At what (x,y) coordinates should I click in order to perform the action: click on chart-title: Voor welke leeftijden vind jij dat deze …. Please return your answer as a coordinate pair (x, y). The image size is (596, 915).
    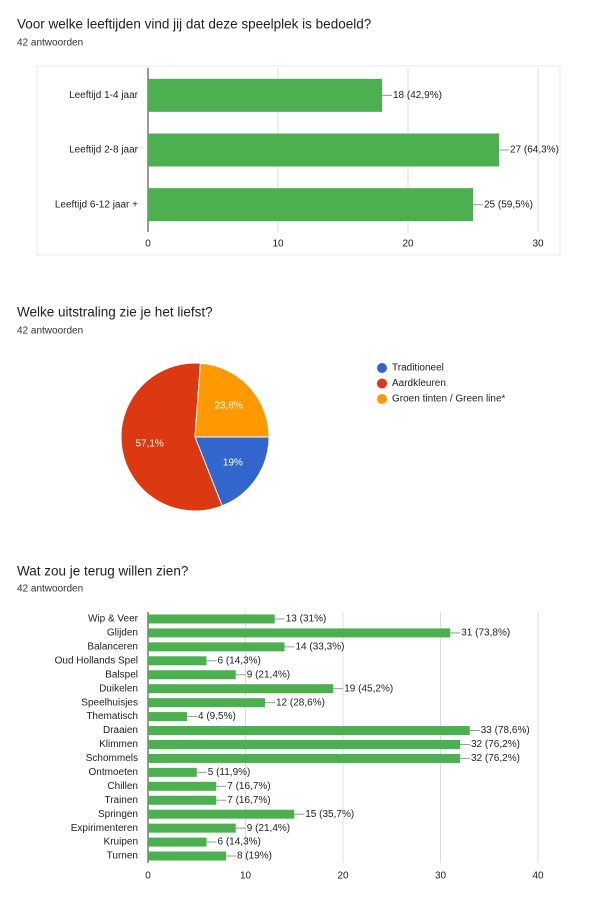
    Looking at the image, I should click on (194, 24).